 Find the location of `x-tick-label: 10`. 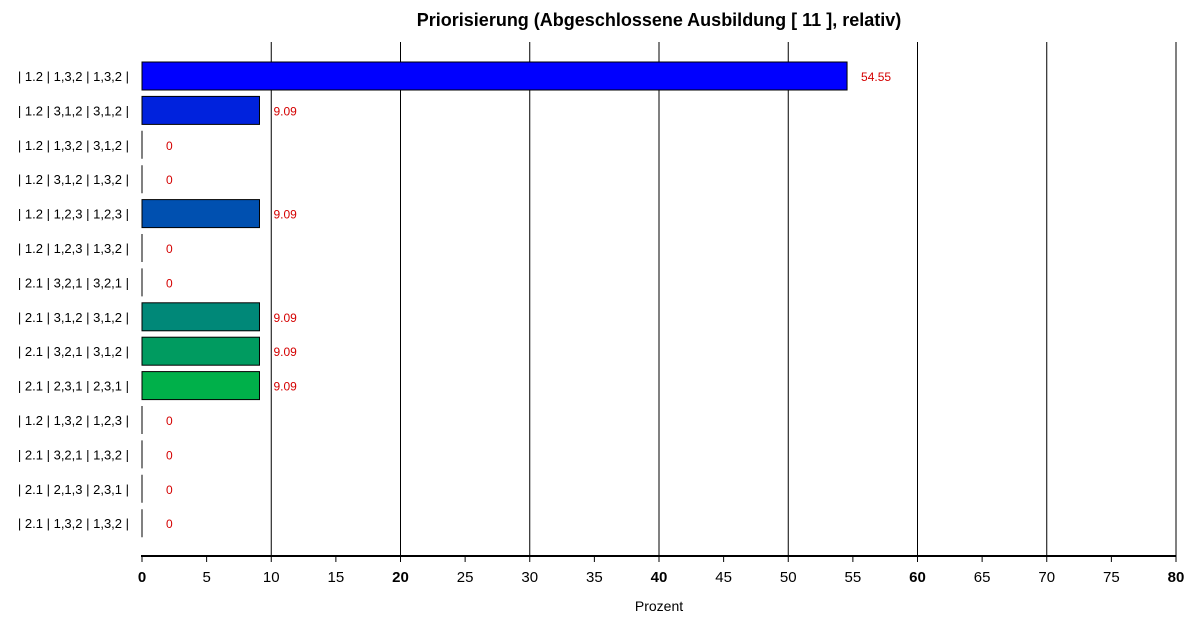

x-tick-label: 10 is located at coordinates (271, 577).